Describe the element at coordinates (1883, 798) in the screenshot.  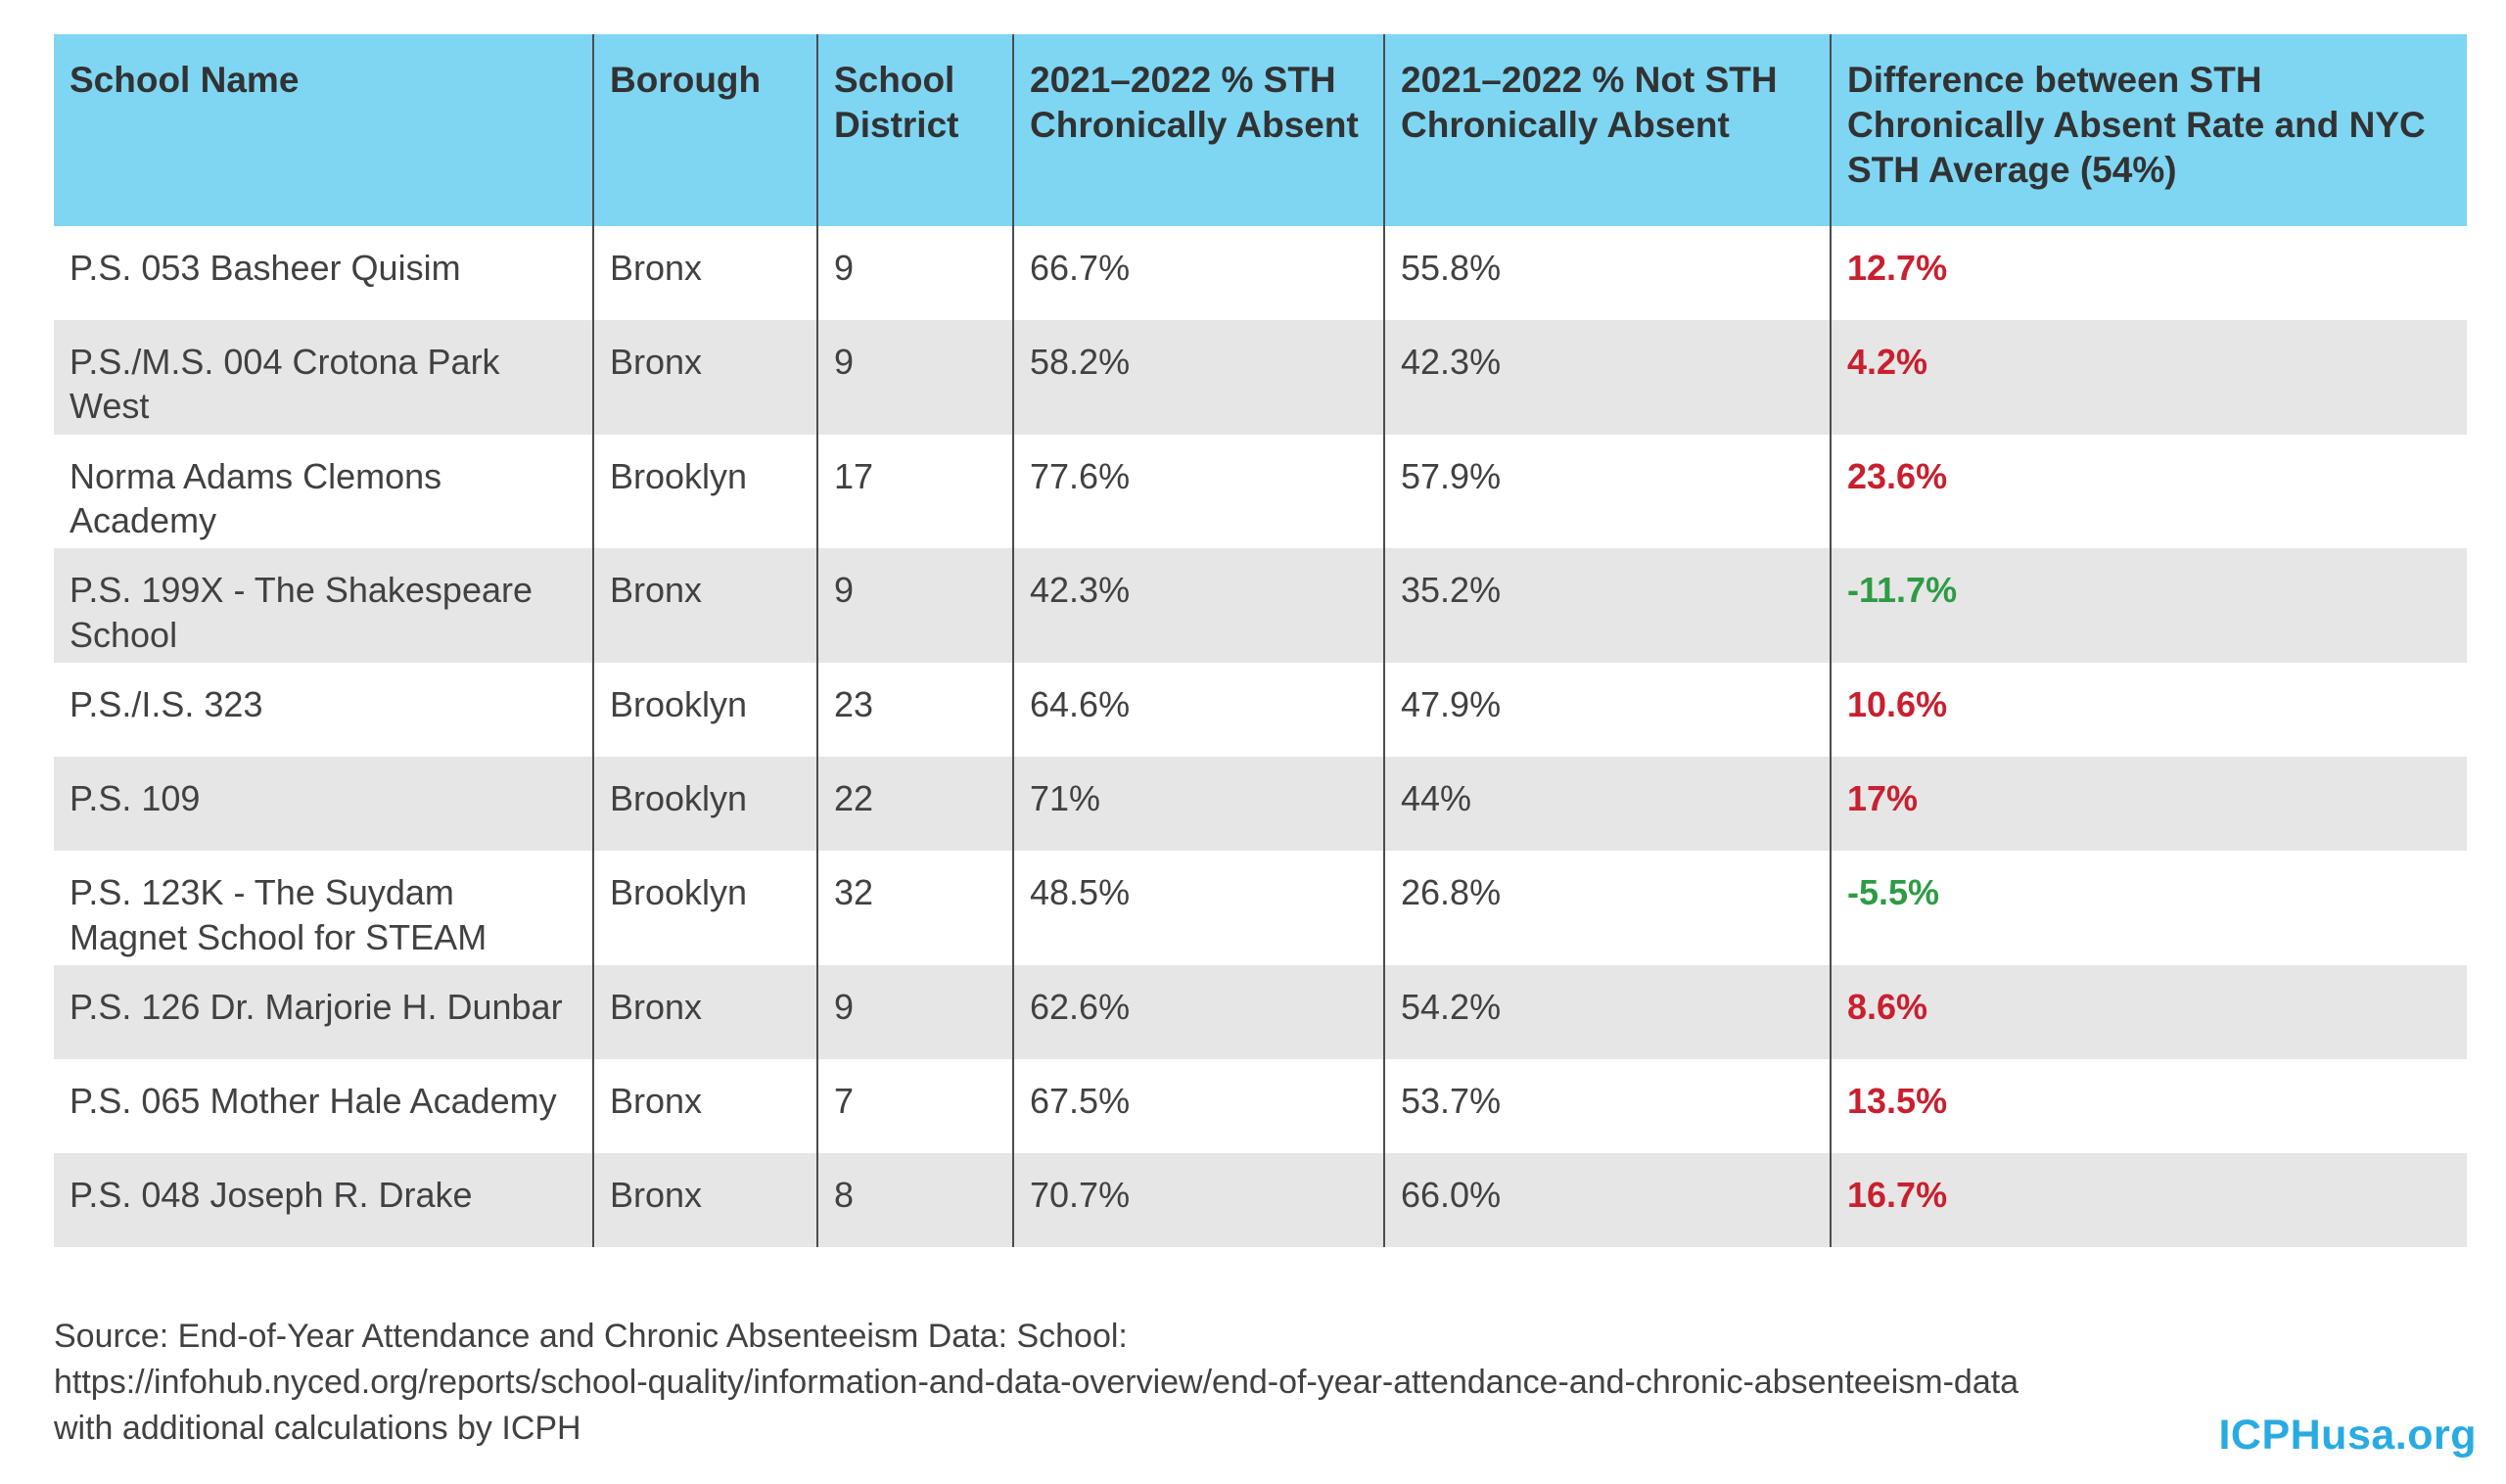
I see `difference-value: 17%` at that location.